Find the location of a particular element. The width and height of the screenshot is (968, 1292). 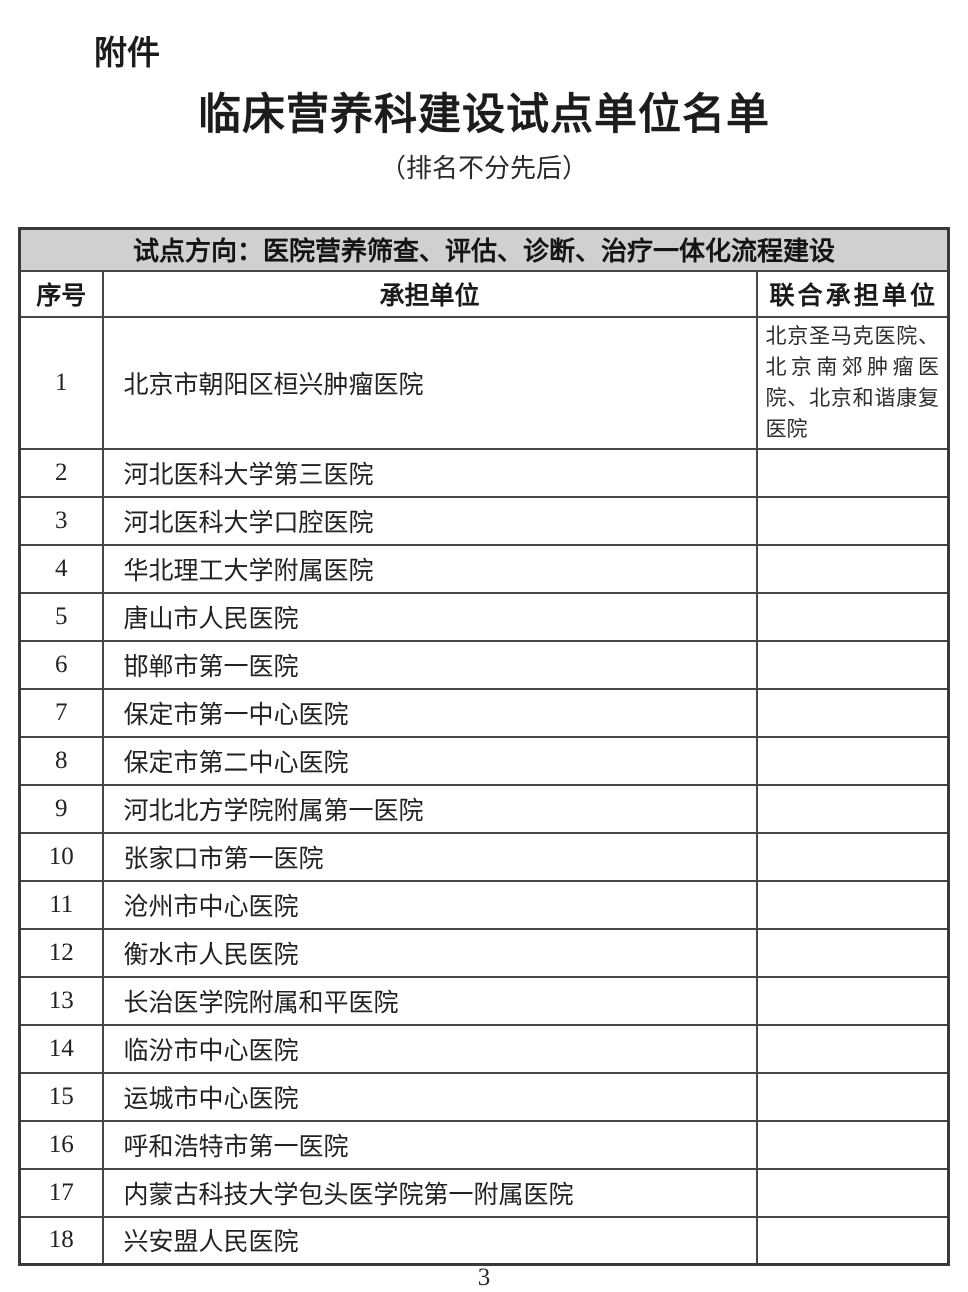

row-serial: 5 is located at coordinates (61, 616).